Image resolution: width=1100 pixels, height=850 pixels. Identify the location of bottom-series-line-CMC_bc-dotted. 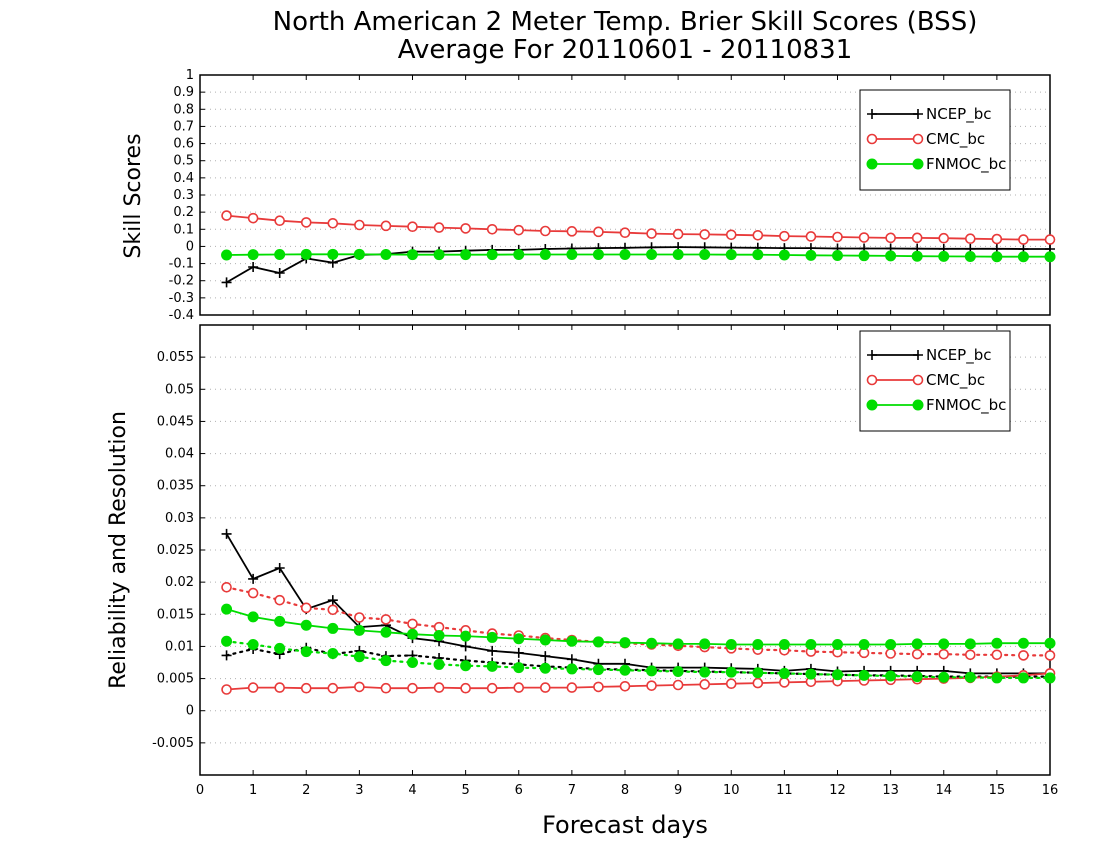
(638, 621).